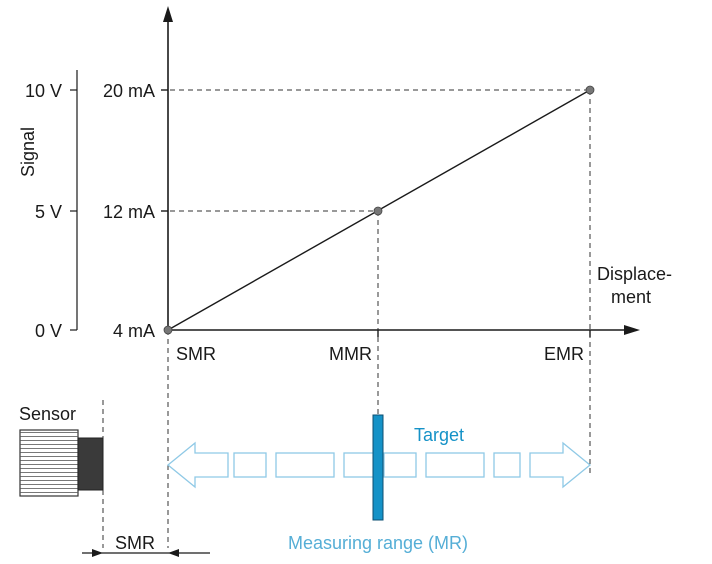 This screenshot has width=712, height=564. Describe the element at coordinates (61, 463) in the screenshot. I see `sensor-icon` at that location.